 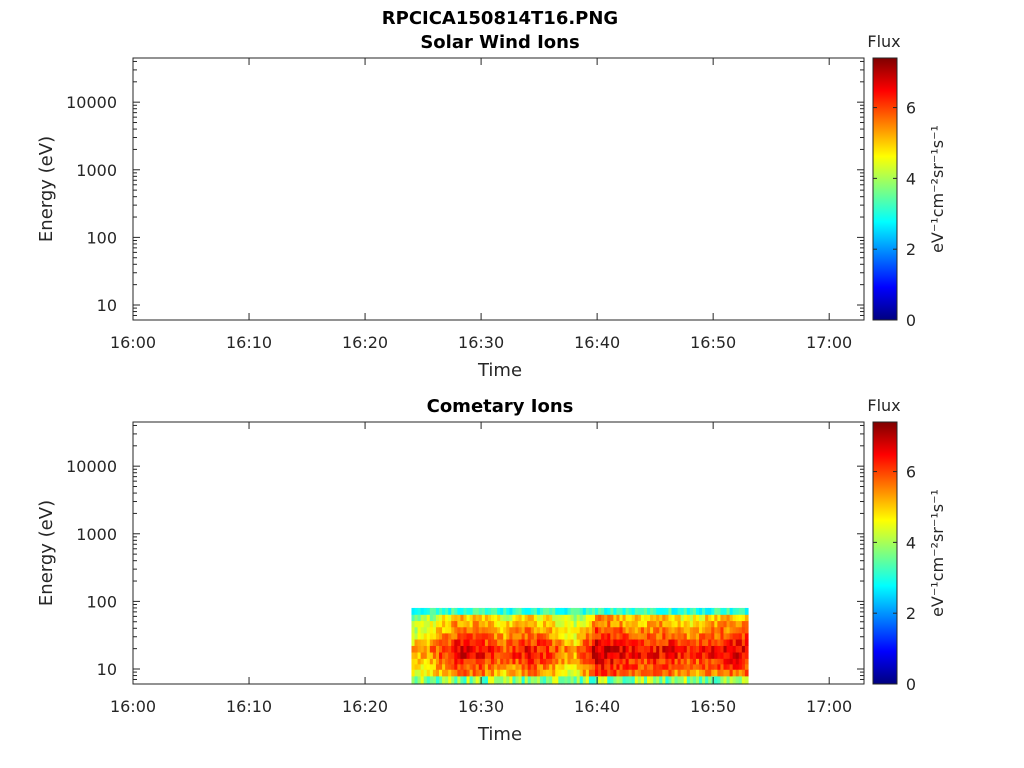 What do you see at coordinates (249, 342) in the screenshot?
I see `x-tick-label: 16:10` at bounding box center [249, 342].